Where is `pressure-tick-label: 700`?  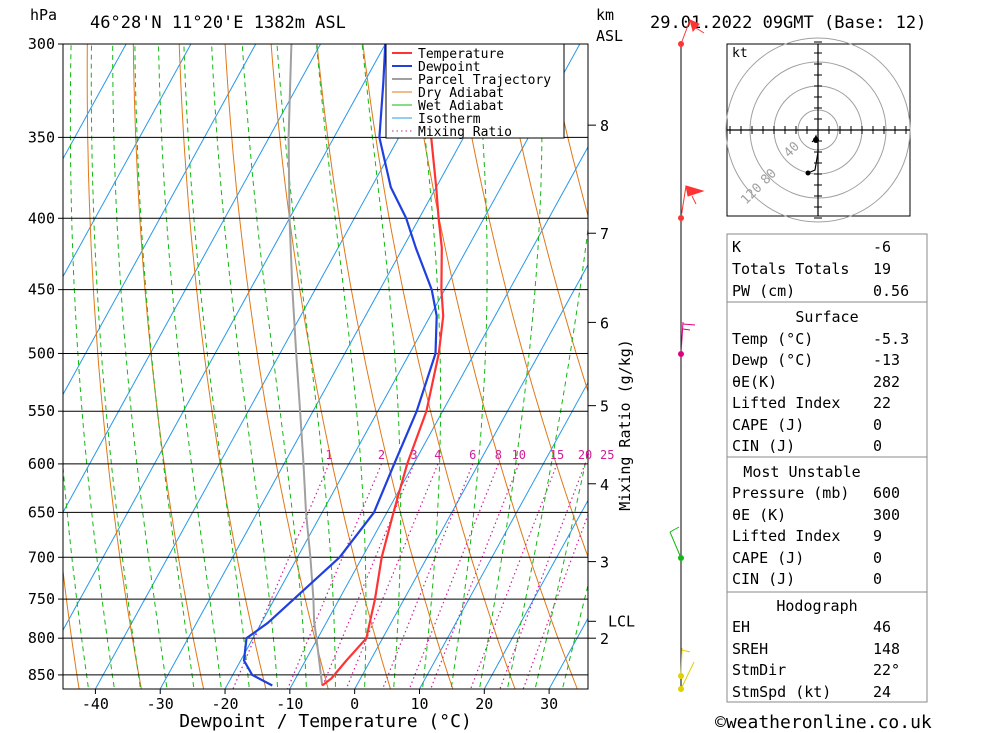 pressure-tick-label: 700 is located at coordinates (41, 557).